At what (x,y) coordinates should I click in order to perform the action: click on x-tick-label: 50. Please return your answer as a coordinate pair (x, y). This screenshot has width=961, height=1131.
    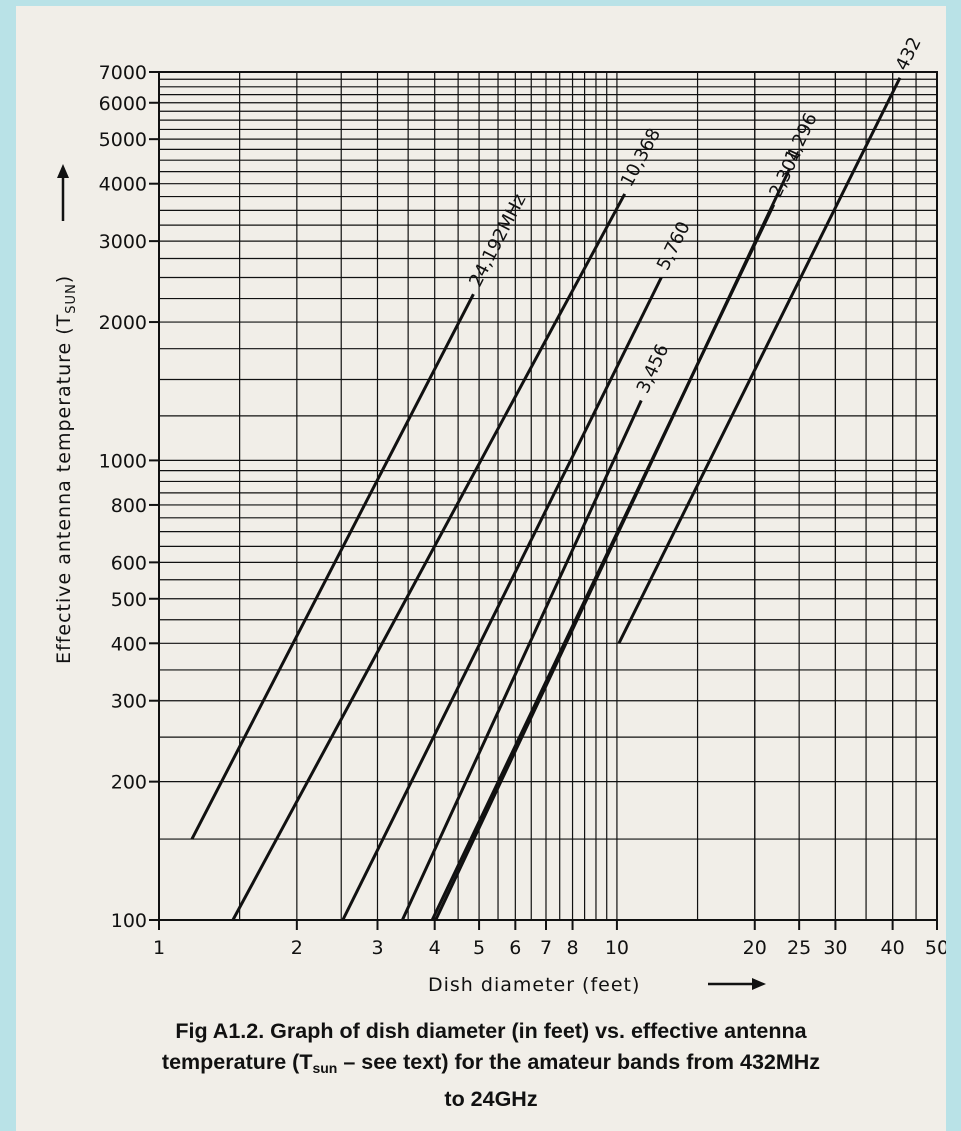
    Looking at the image, I should click on (935, 948).